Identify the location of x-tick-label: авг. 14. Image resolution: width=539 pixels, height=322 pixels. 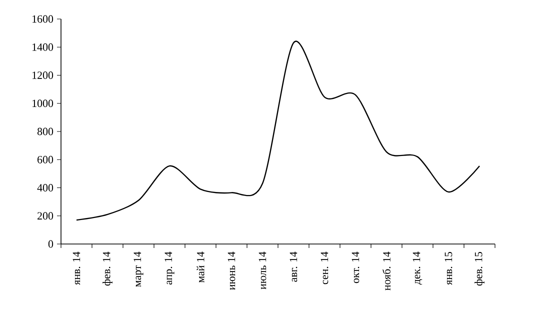
(294, 267).